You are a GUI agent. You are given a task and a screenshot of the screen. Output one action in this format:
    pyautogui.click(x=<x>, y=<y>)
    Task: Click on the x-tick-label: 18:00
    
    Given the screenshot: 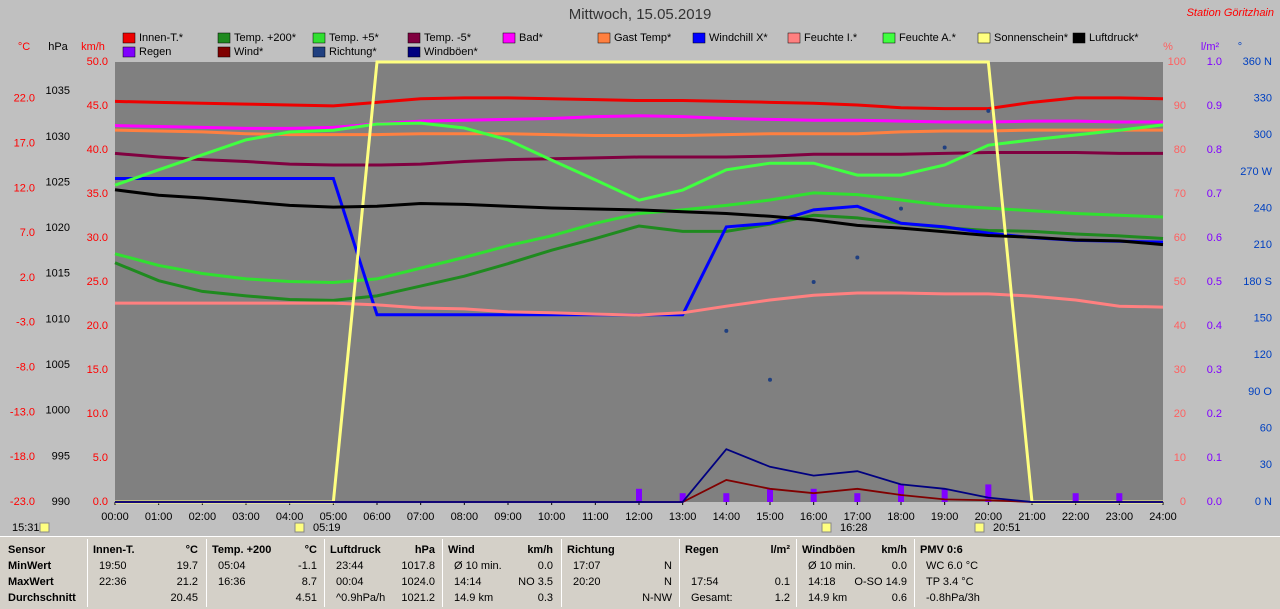 What is the action you would take?
    pyautogui.click(x=901, y=517)
    